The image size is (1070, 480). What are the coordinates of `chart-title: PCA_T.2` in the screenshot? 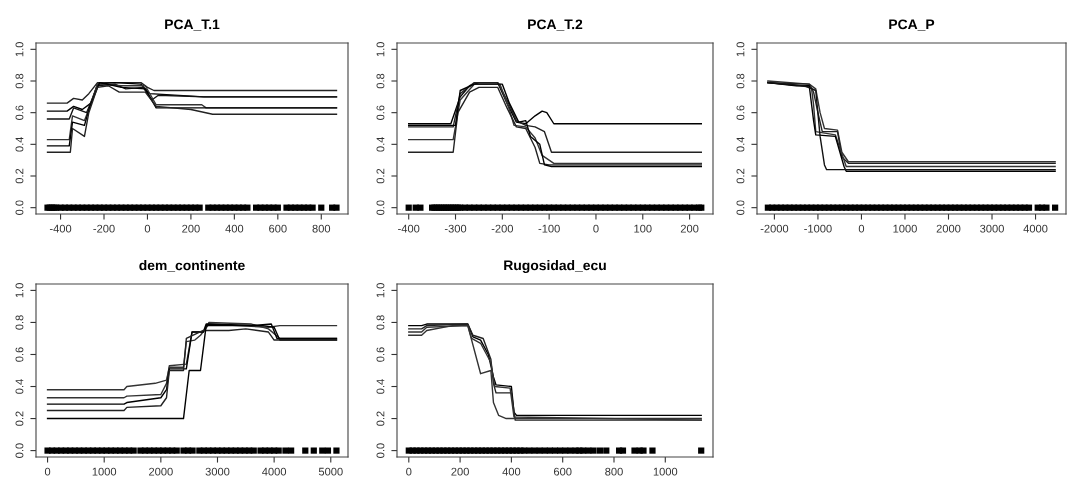 It's located at (555, 25).